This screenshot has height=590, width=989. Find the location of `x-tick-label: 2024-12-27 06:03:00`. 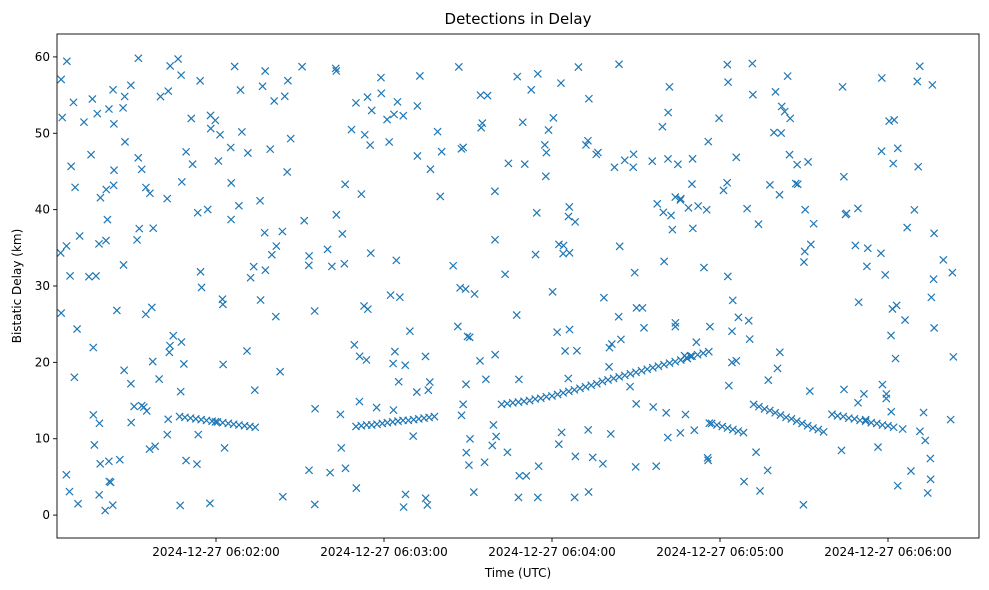

x-tick-label: 2024-12-27 06:03:00 is located at coordinates (383, 552).